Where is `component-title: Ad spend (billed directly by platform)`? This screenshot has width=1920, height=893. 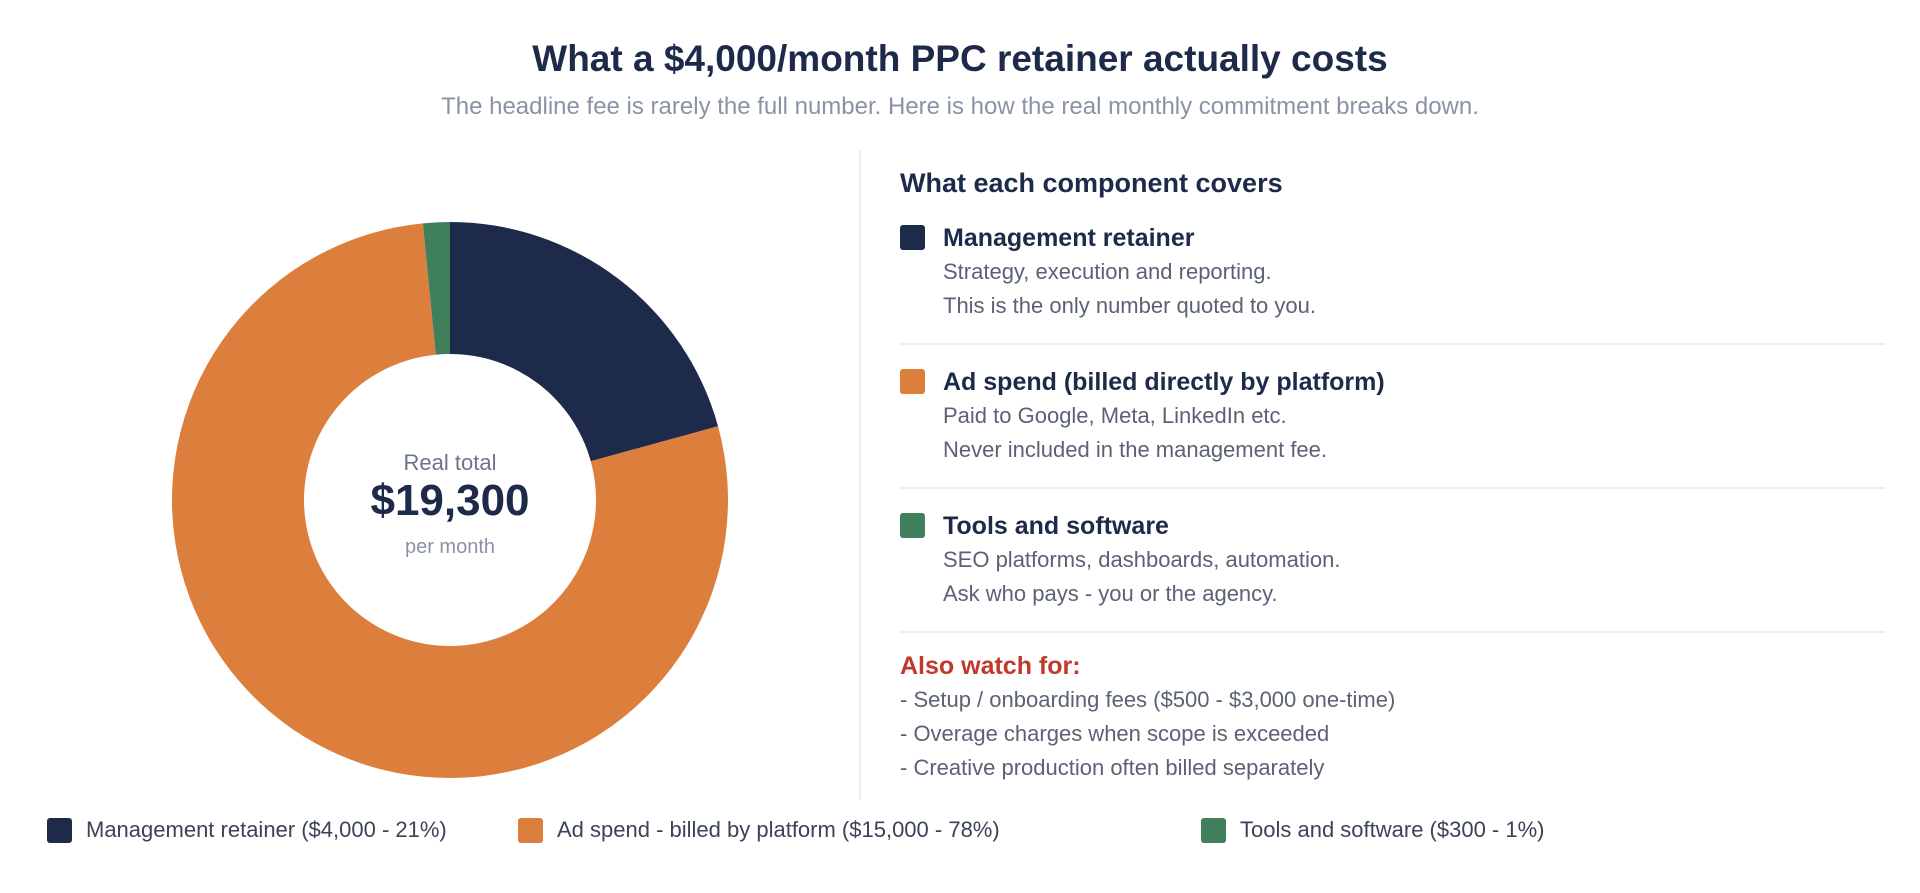
component-title: Ad spend (billed directly by platform) is located at coordinates (1164, 382).